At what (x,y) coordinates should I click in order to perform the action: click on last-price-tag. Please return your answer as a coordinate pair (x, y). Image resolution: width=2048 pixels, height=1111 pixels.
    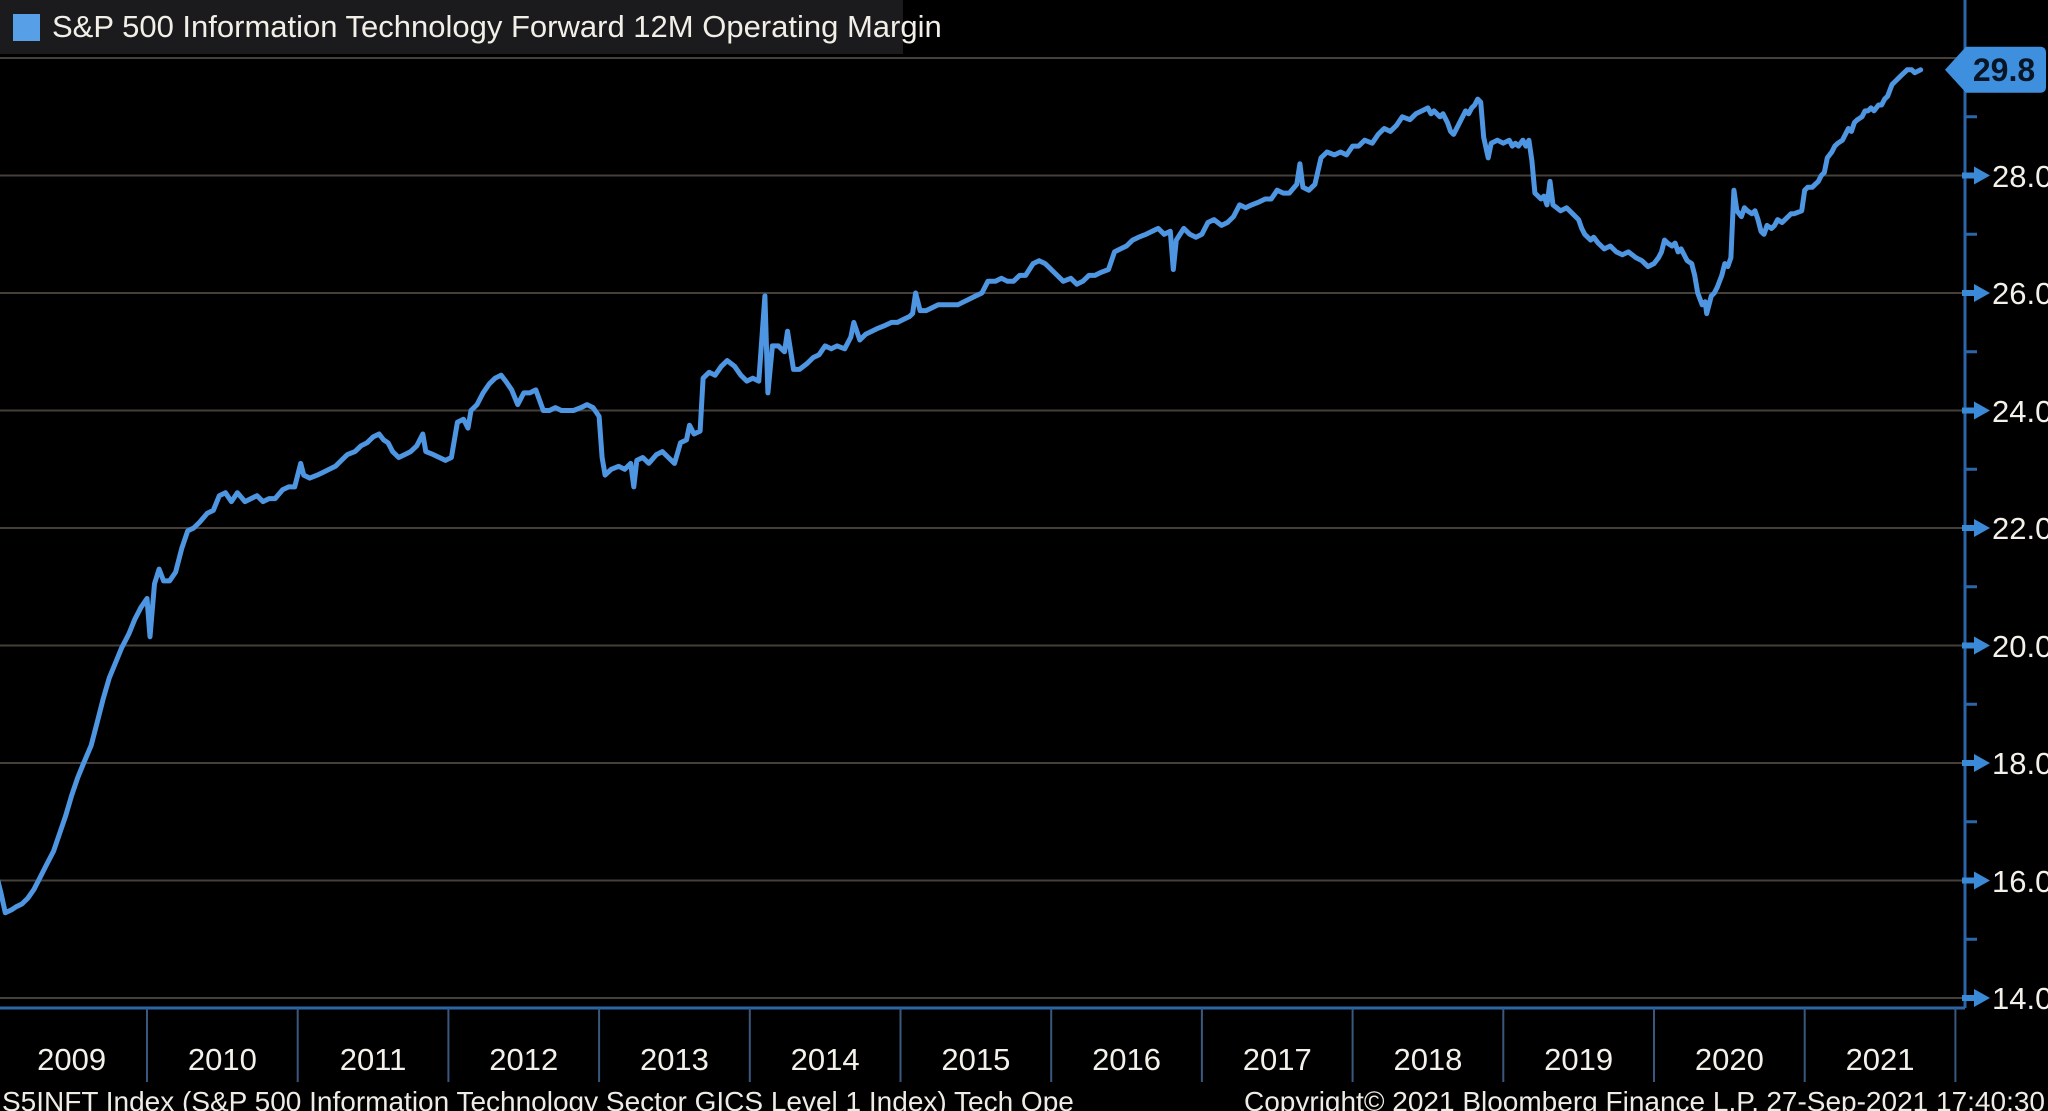
    Looking at the image, I should click on (1995, 69).